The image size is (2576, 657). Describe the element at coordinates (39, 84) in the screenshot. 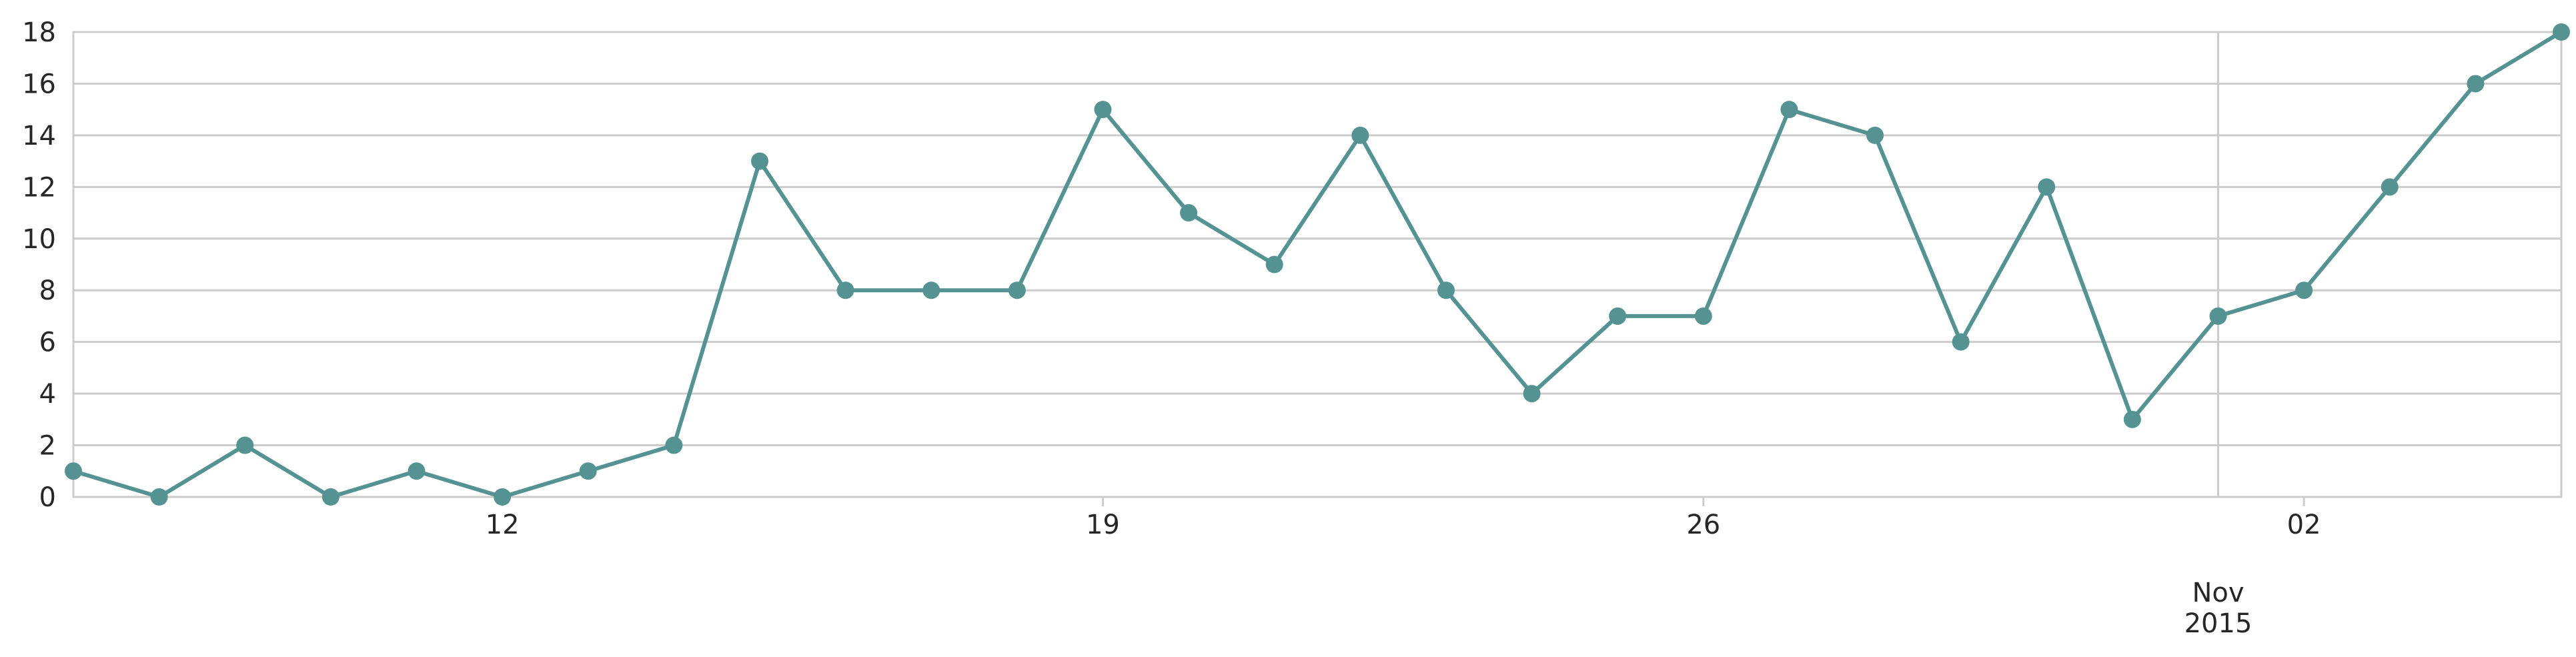

I see `y-tick-label: 16` at that location.